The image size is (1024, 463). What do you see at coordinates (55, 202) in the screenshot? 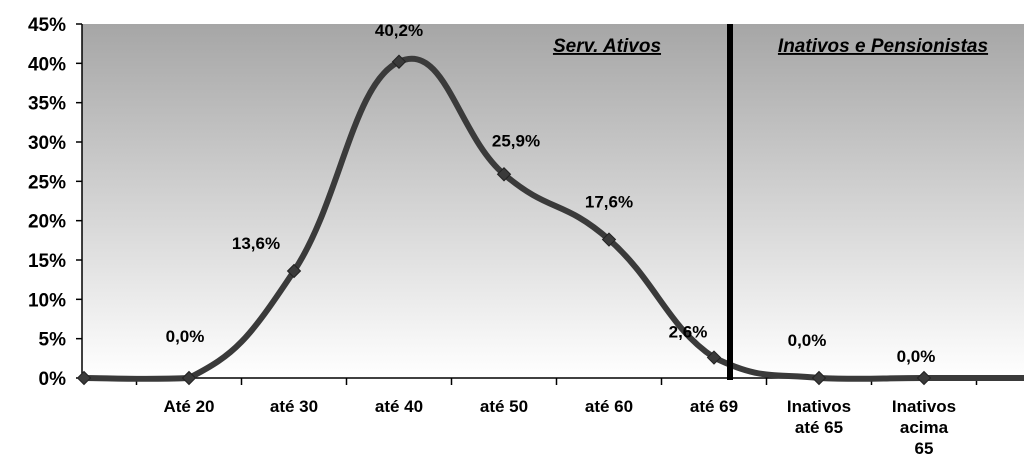
I see `y-axis: 0% 5% 10% 15% 20% 25% 30% 35% 40% 45%` at bounding box center [55, 202].